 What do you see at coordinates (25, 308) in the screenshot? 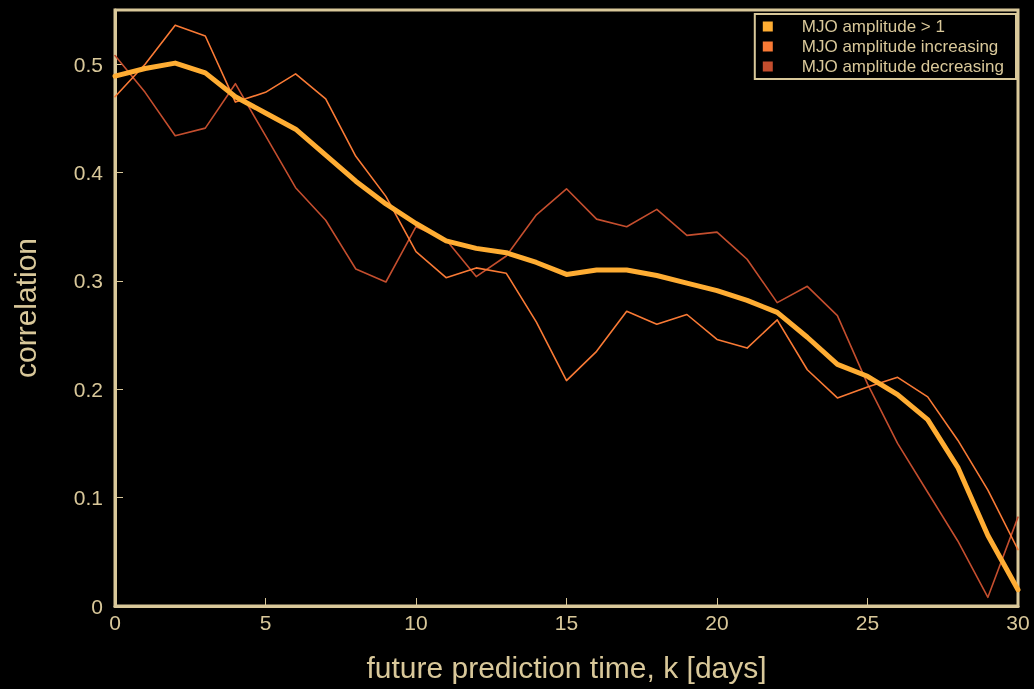
I see `y-axis-title: correlation` at bounding box center [25, 308].